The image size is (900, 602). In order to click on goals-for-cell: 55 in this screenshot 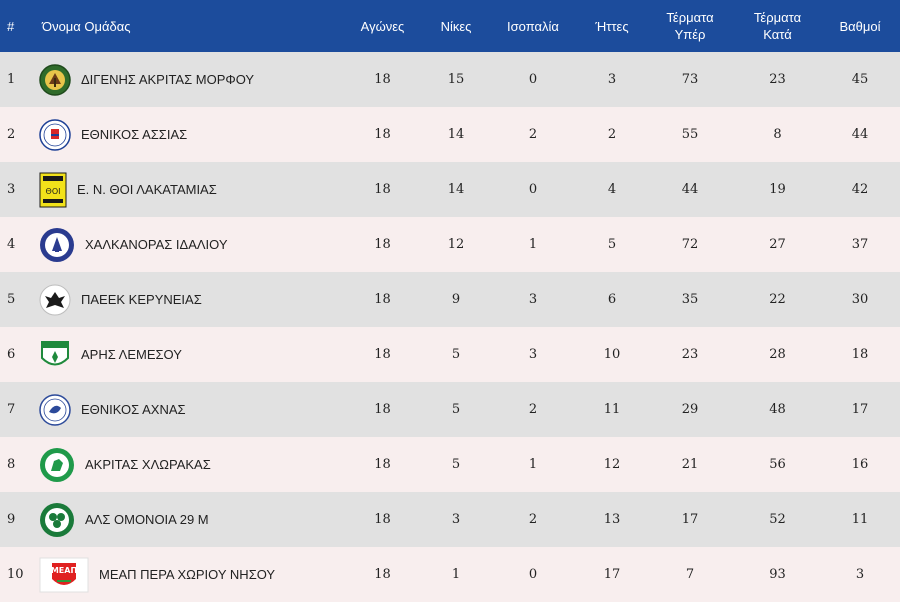, I will do `click(690, 134)`.